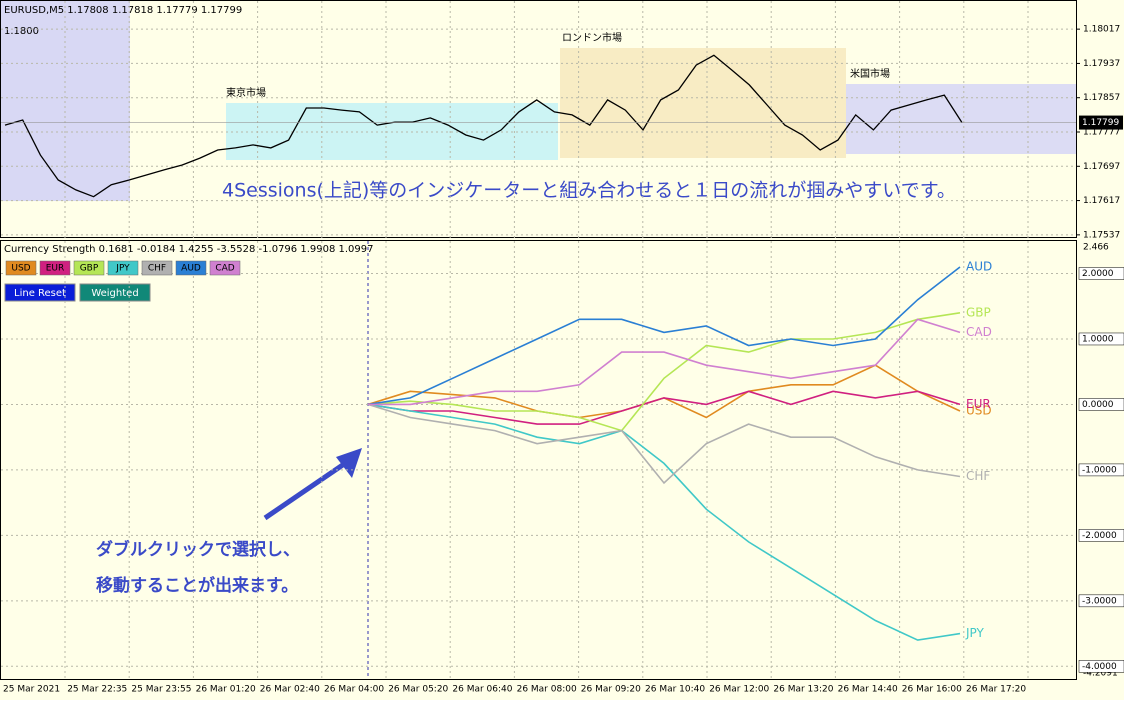 Image resolution: width=1124 pixels, height=704 pixels. I want to click on y-limit-label: 2.466, so click(1096, 248).